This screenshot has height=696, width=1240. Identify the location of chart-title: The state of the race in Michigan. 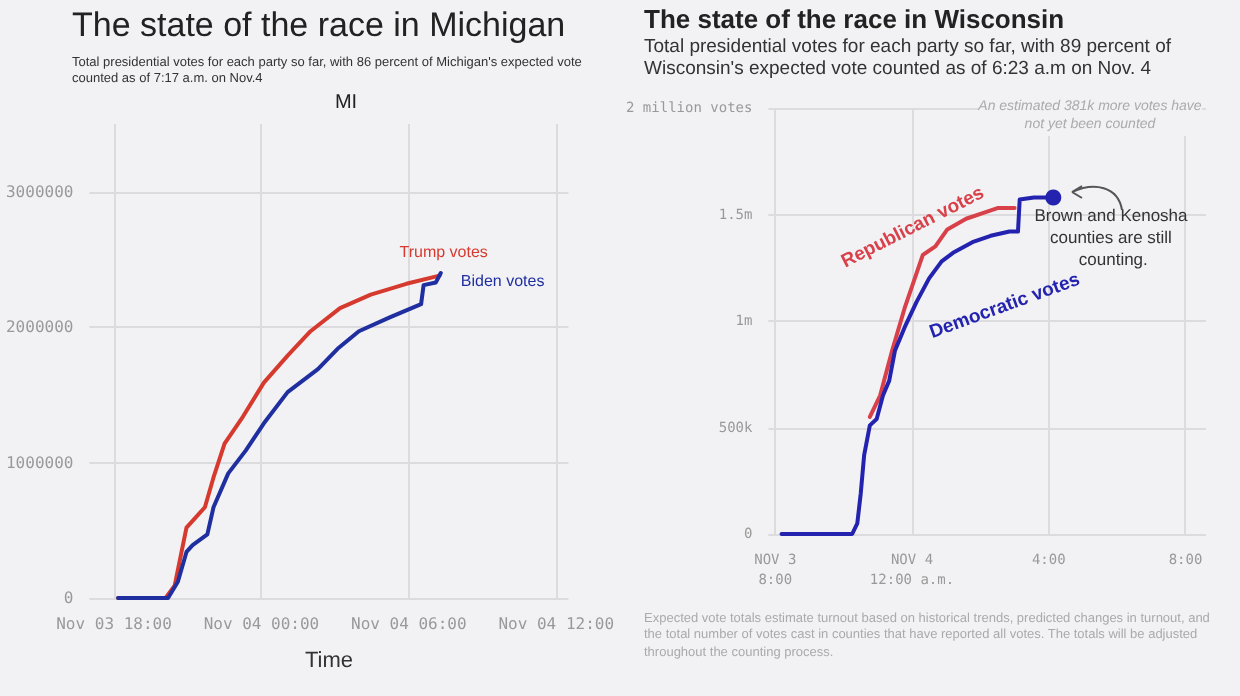
(319, 26).